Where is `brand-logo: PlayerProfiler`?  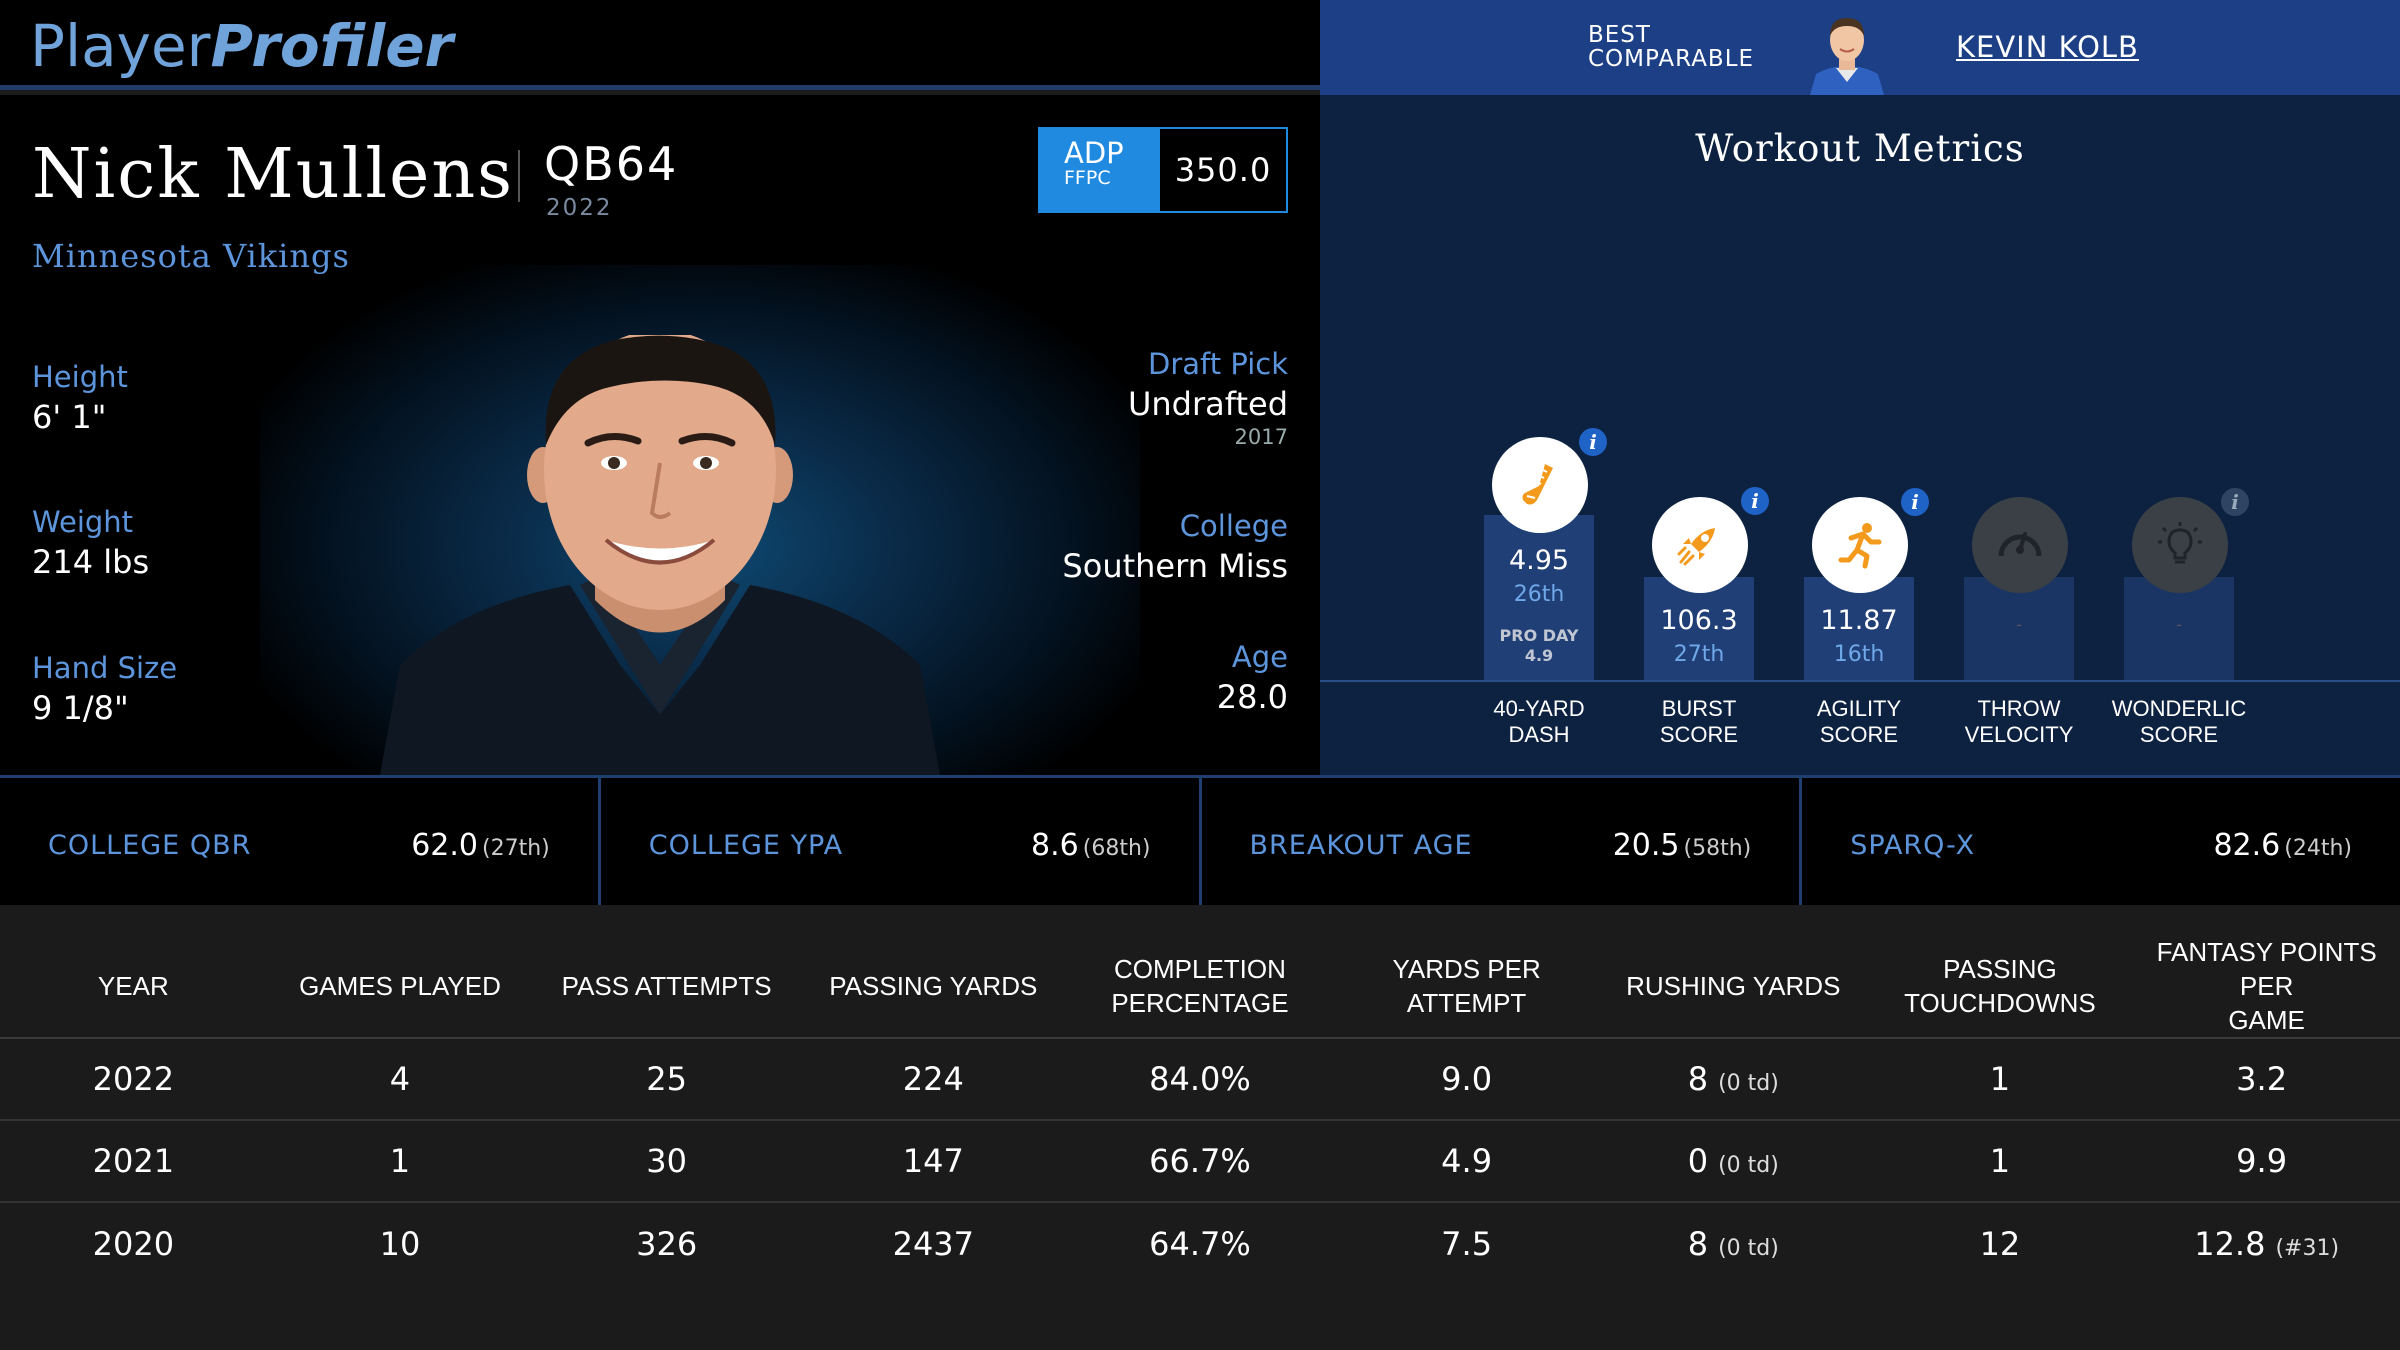 brand-logo: PlayerProfiler is located at coordinates (241, 46).